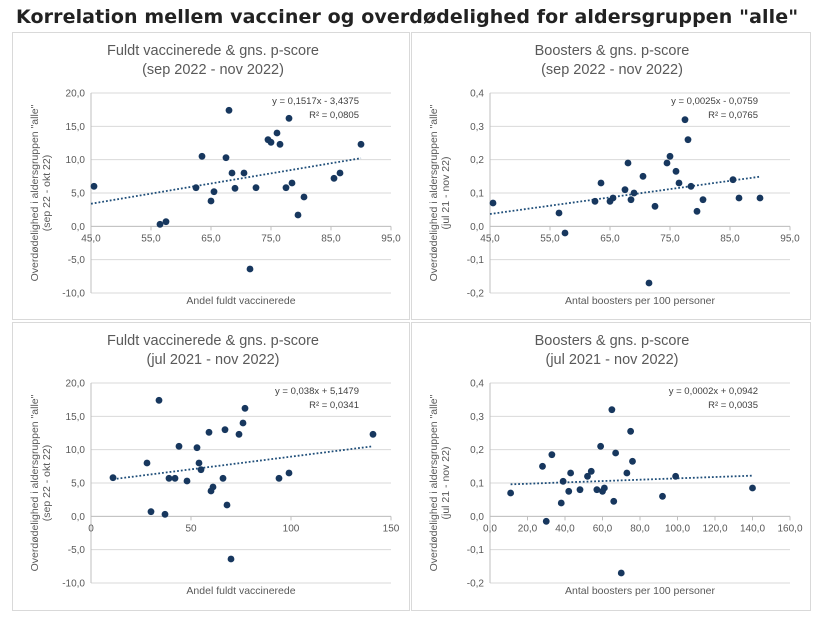  I want to click on y-tick-label: 15,0, so click(76, 127).